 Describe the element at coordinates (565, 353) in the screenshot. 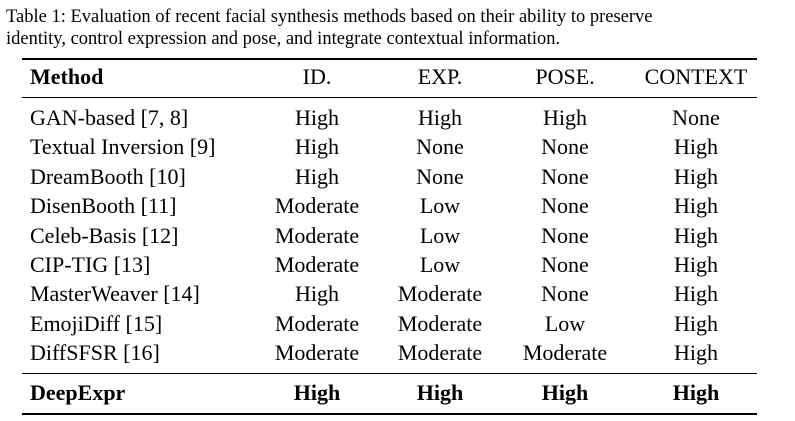

I see `cell-pose: Moderate` at that location.